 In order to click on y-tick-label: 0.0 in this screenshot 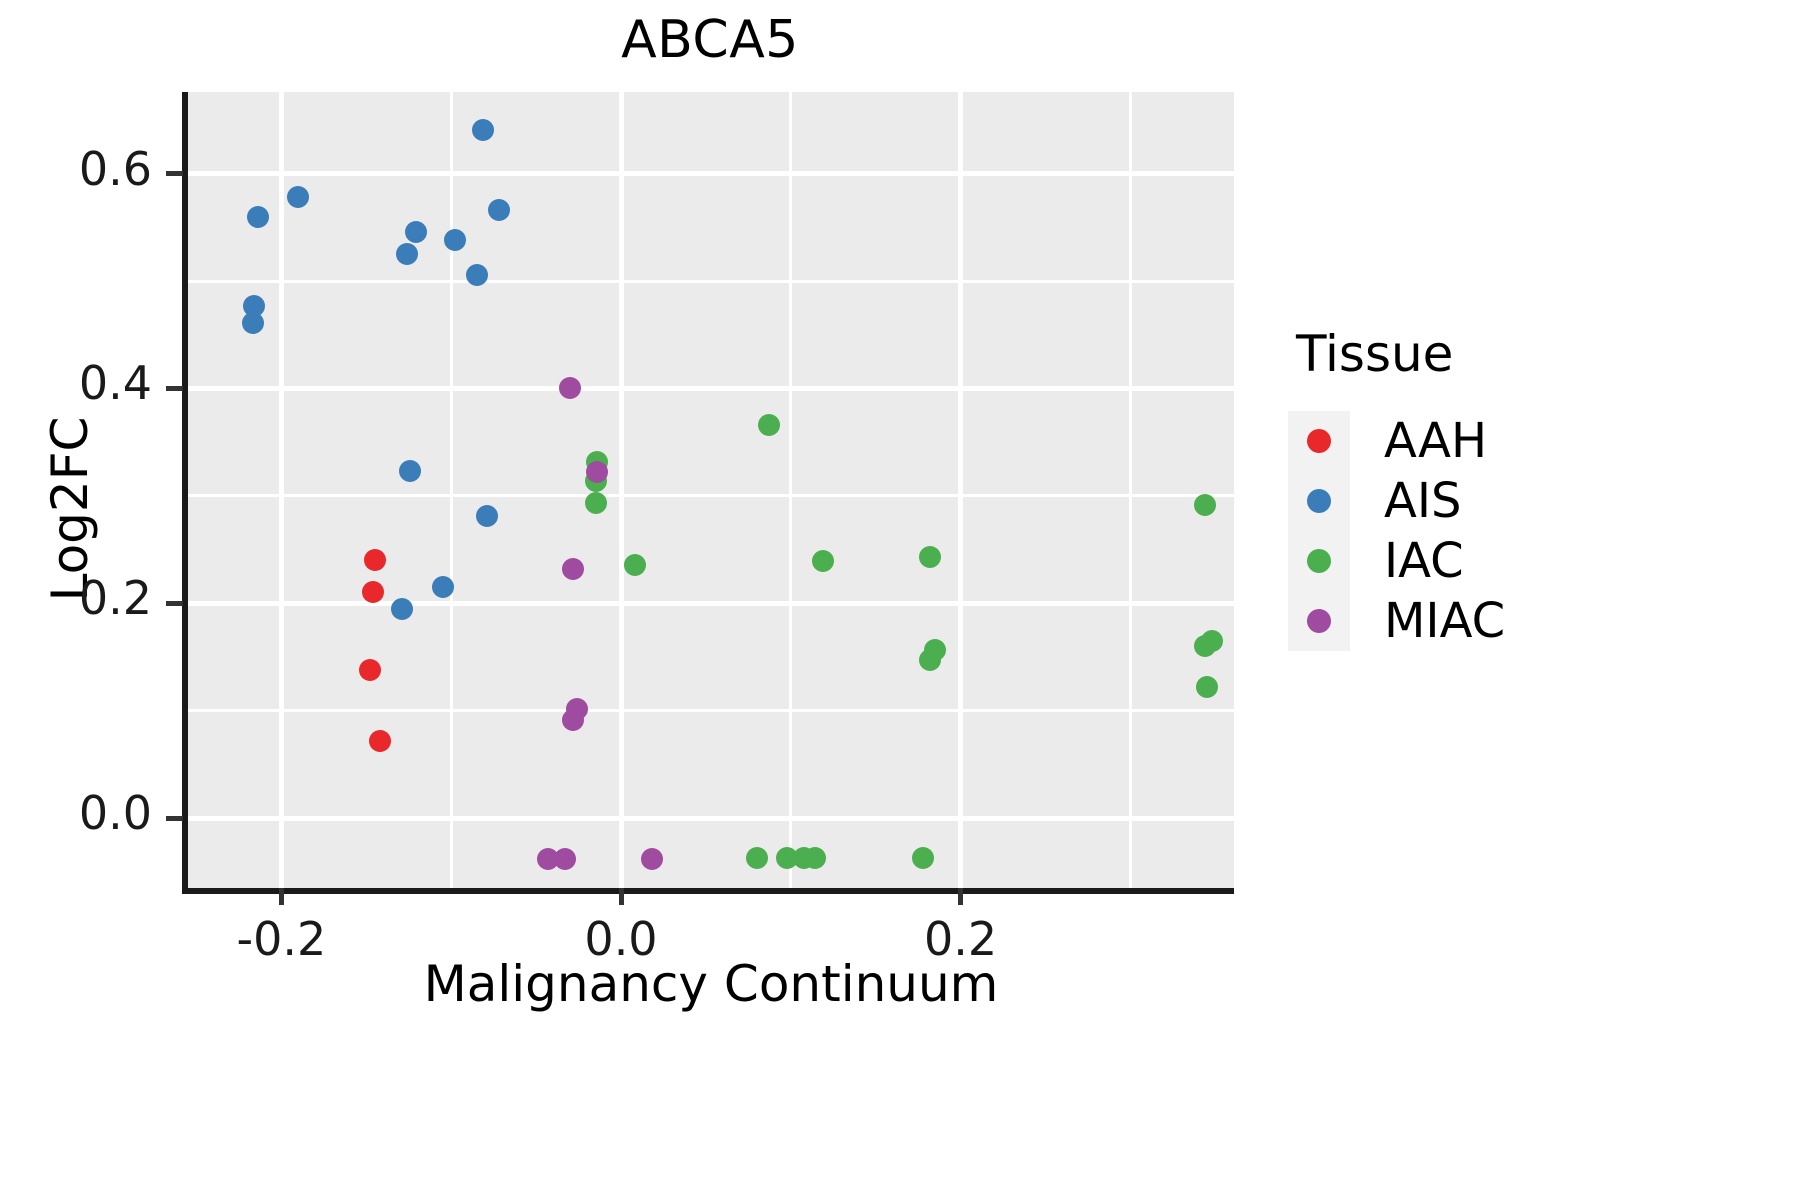, I will do `click(115, 813)`.